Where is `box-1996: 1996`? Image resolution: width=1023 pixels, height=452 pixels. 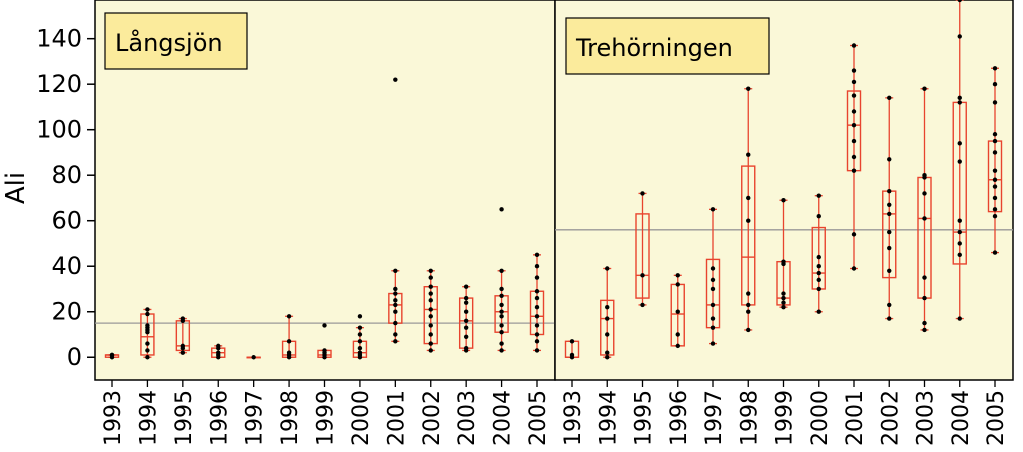 box-1996: 1996 is located at coordinates (219, 394).